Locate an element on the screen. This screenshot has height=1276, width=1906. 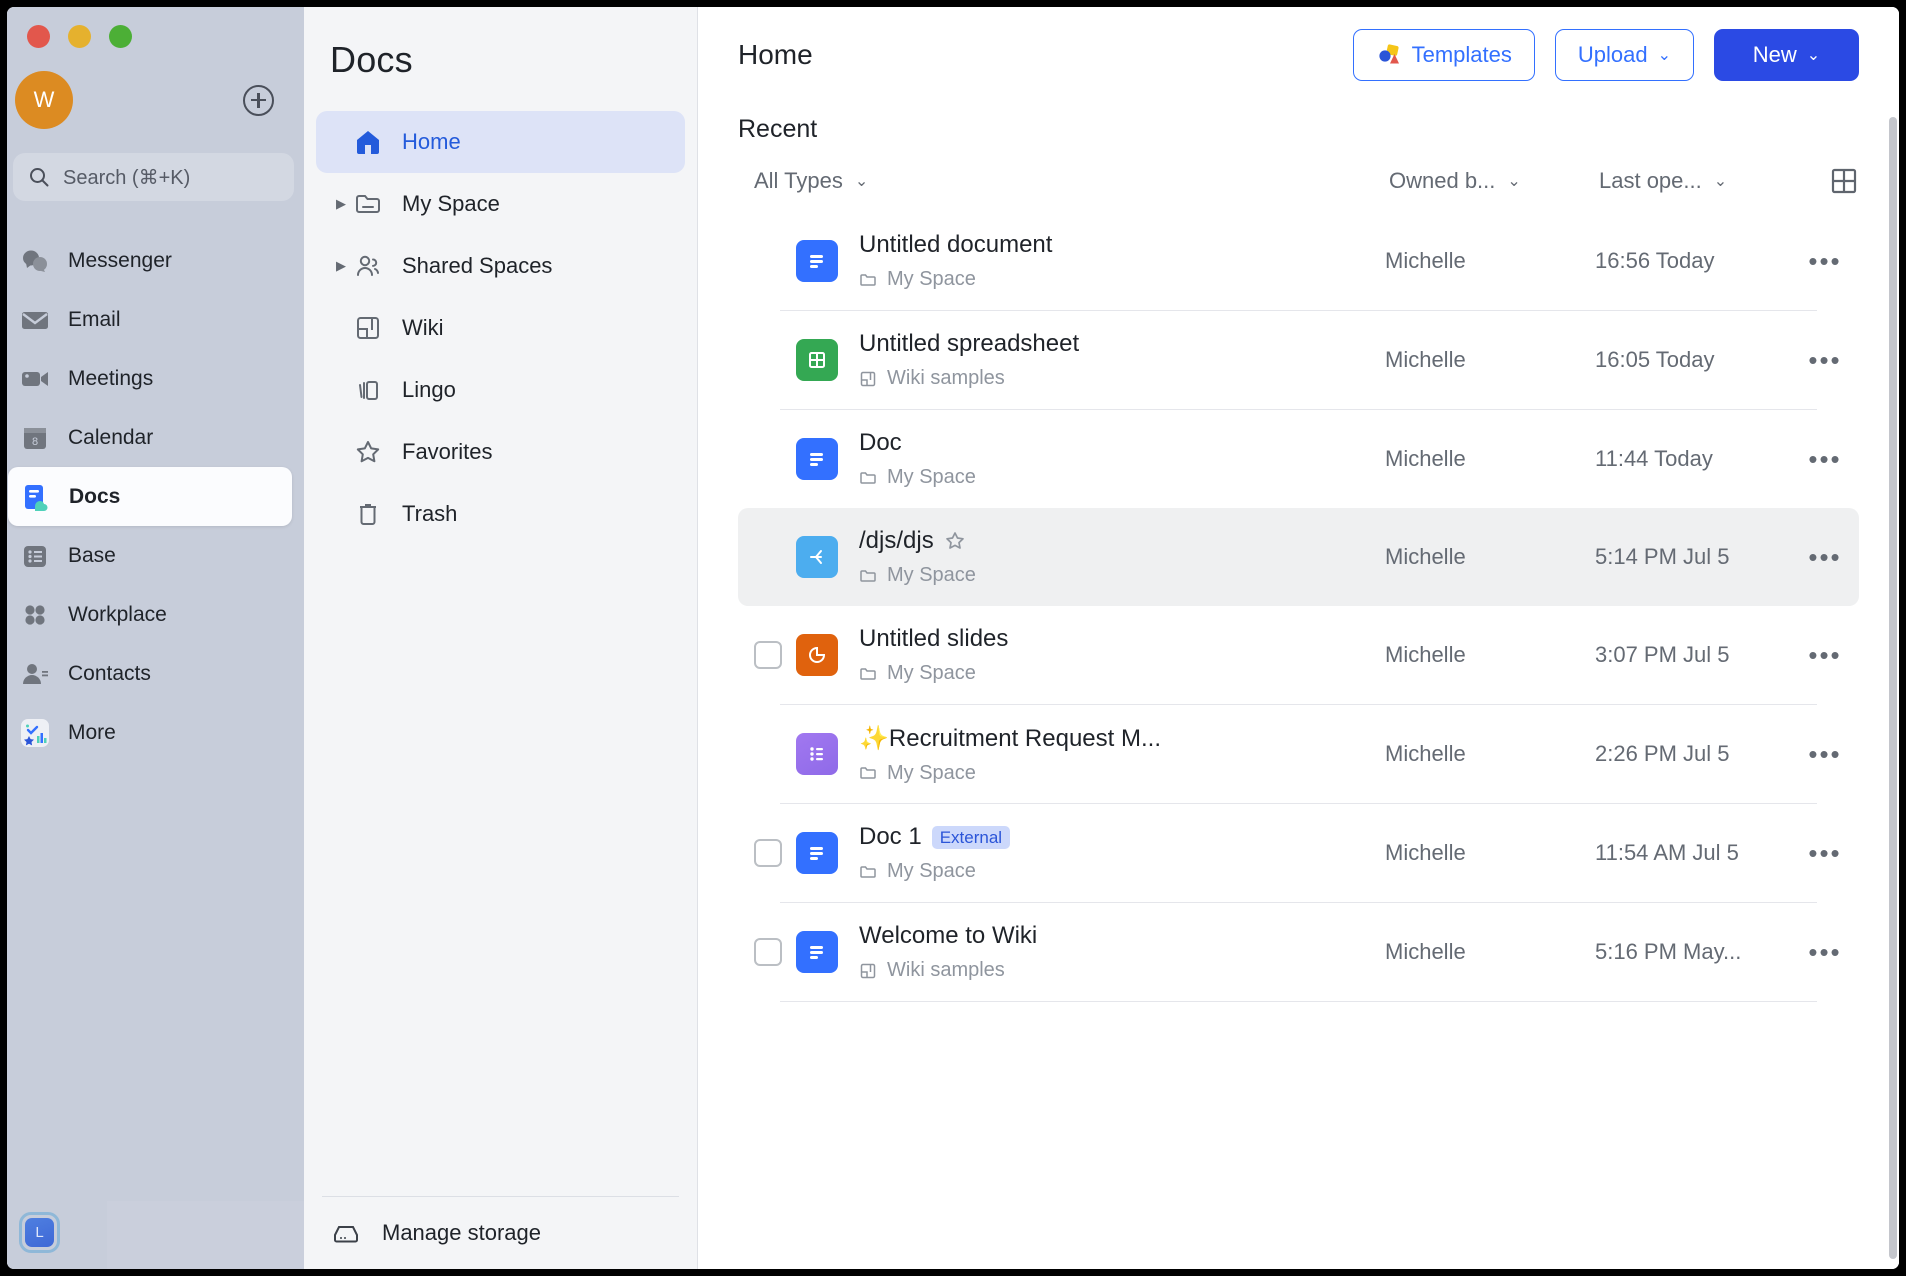
dock-badge-label: L is located at coordinates (39, 1232).